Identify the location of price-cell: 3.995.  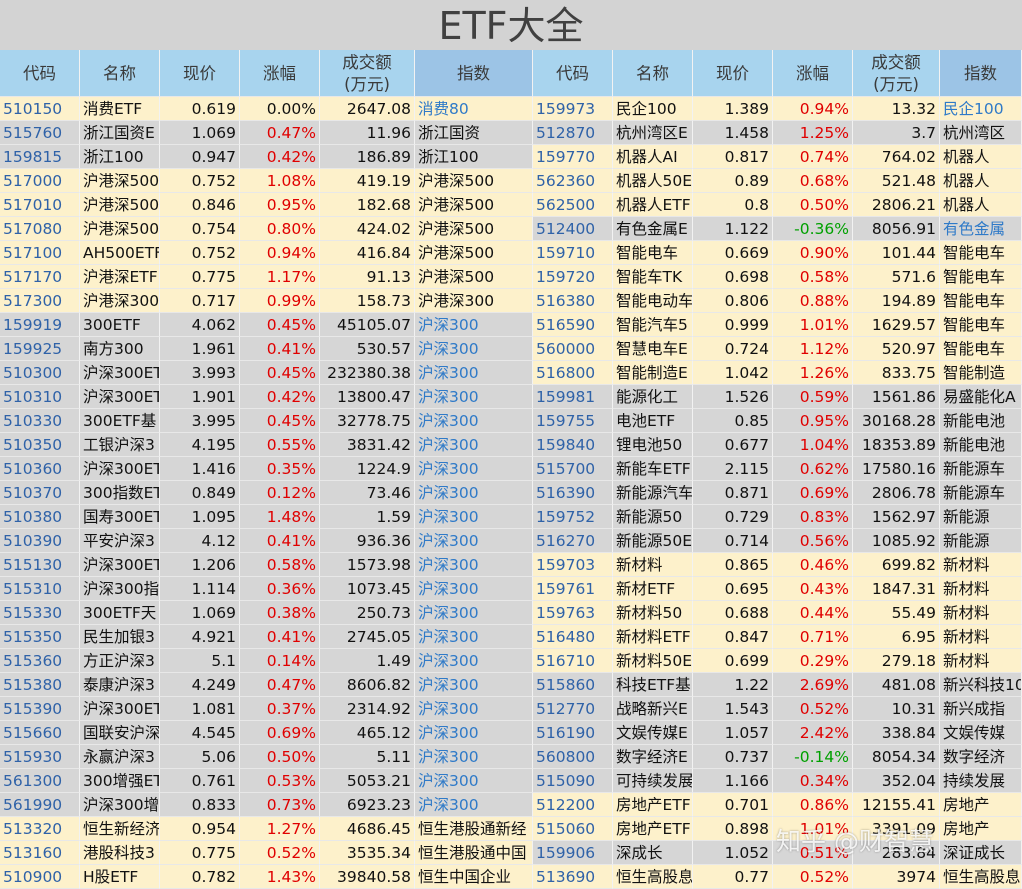
(200, 421).